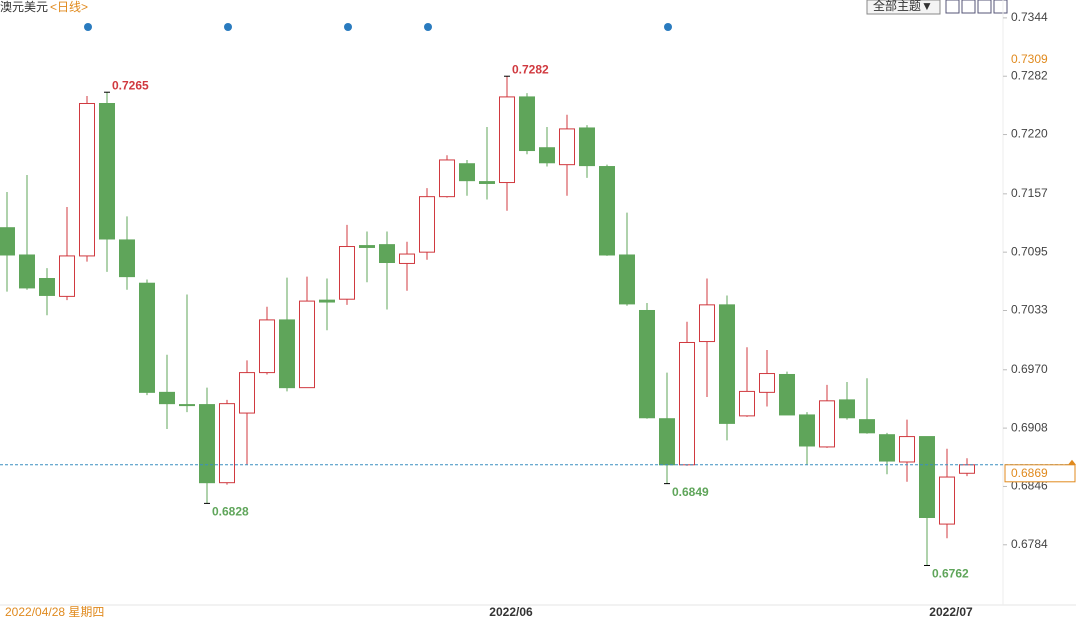  What do you see at coordinates (1029, 193) in the screenshot?
I see `y-tick-label: 0.7157` at bounding box center [1029, 193].